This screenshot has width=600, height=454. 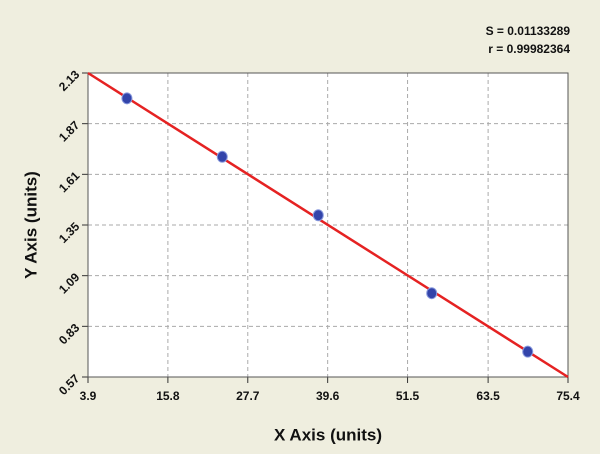 What do you see at coordinates (488, 396) in the screenshot?
I see `x-tick-label: 63.5` at bounding box center [488, 396].